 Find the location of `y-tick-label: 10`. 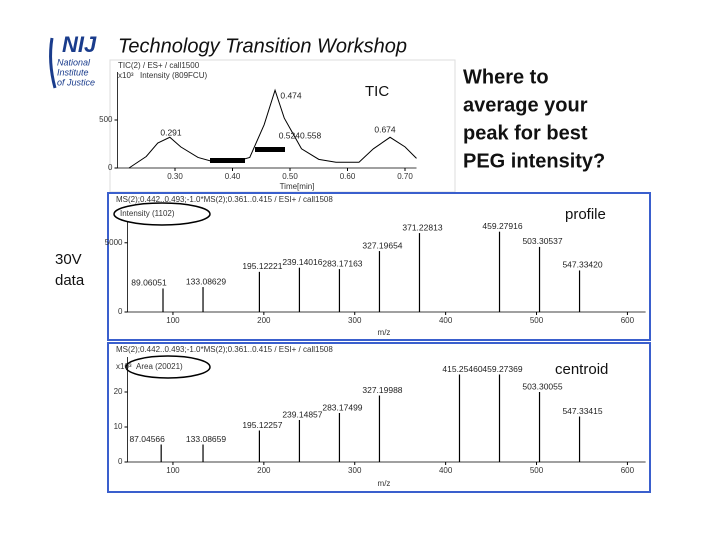

y-tick-label: 10 is located at coordinates (118, 426).